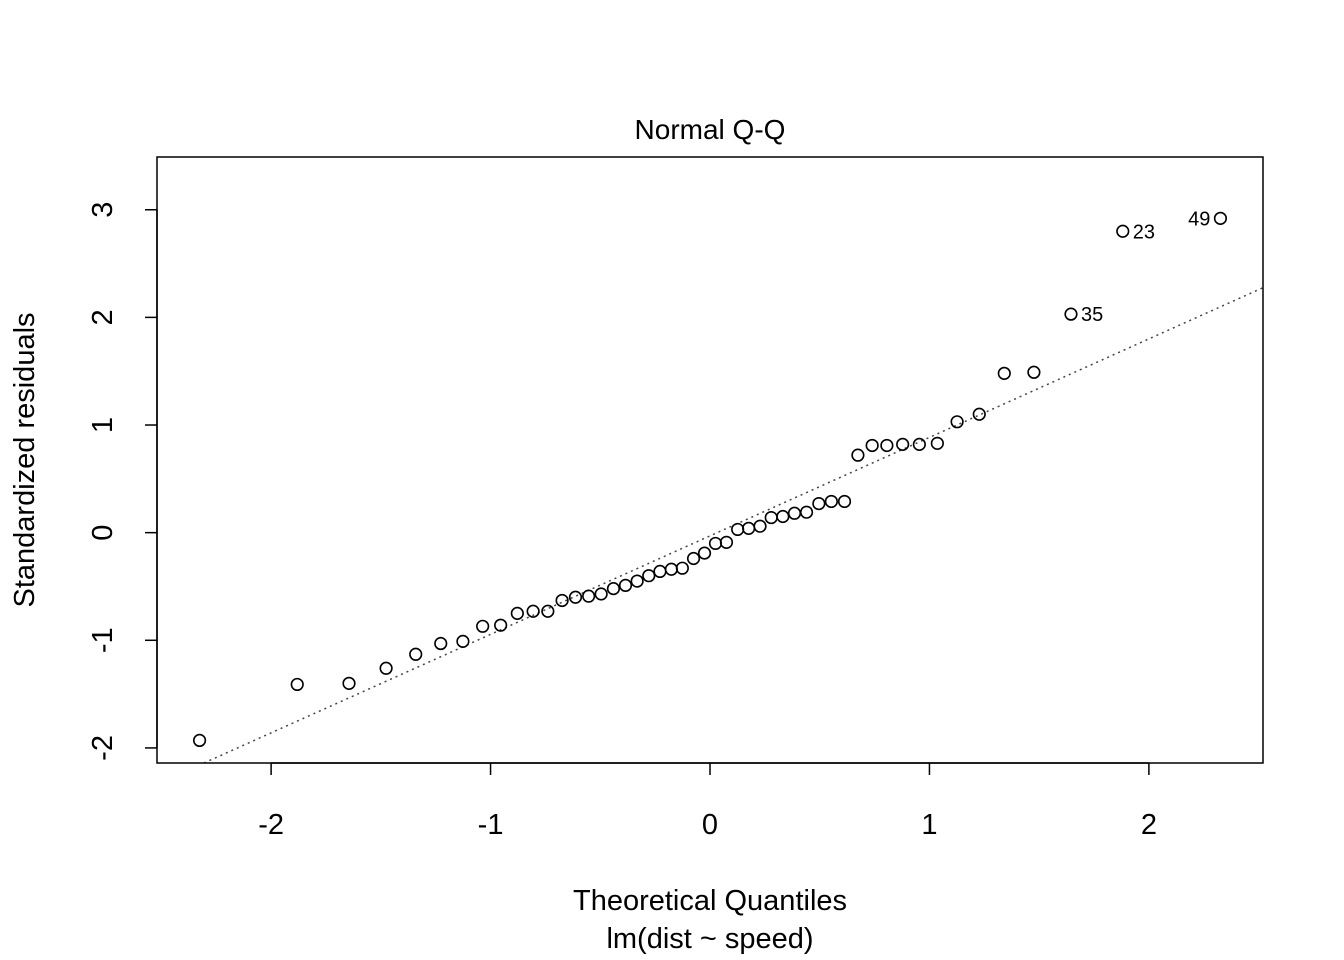 The width and height of the screenshot is (1344, 960). I want to click on x-tick-label: 0, so click(710, 825).